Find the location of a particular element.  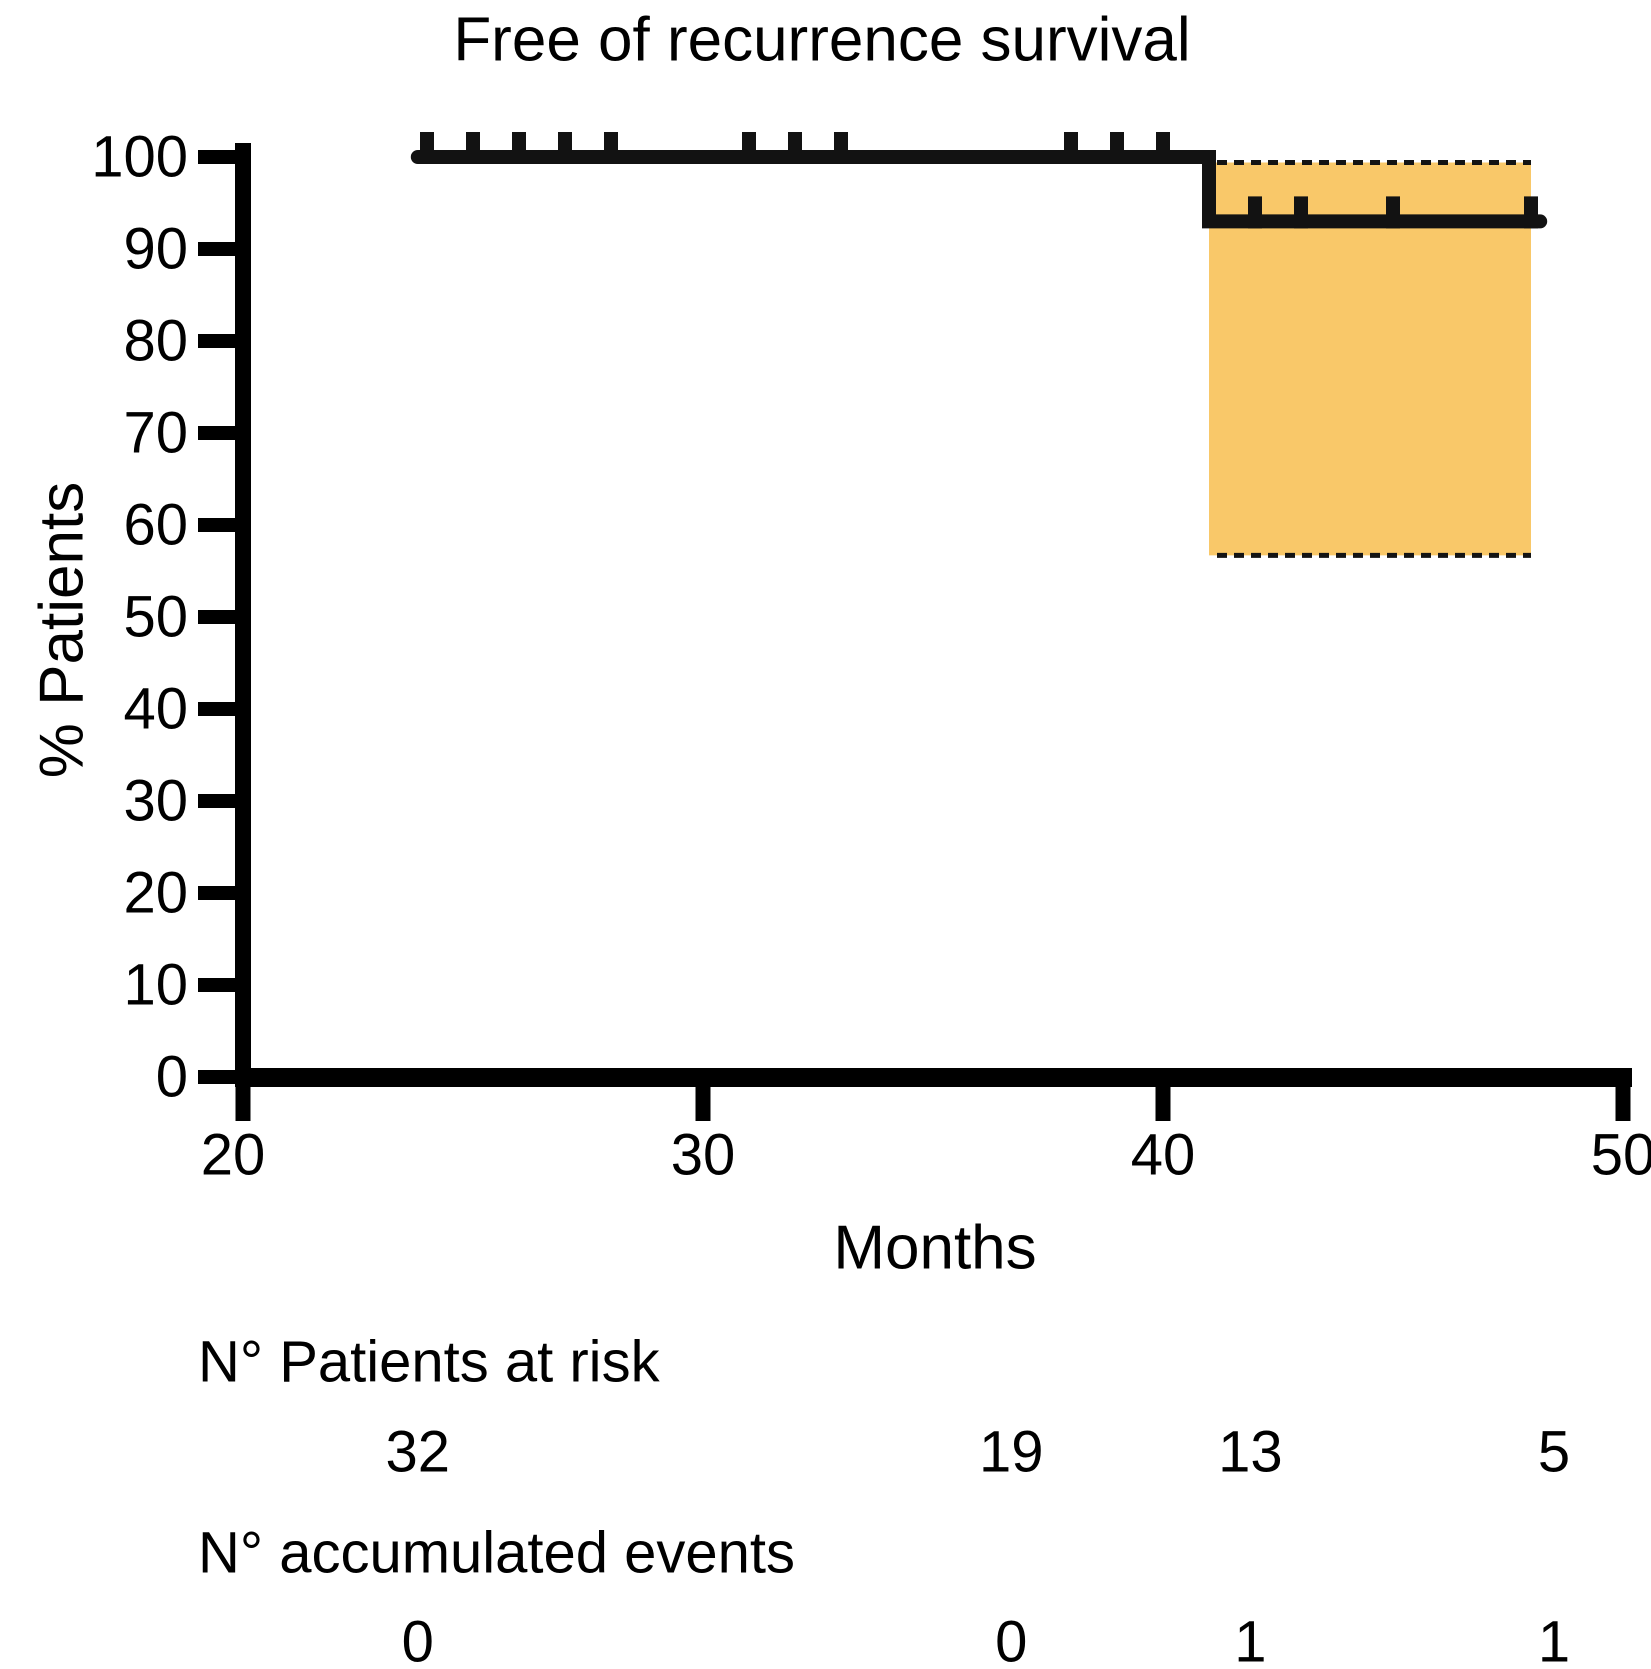

y-tick-label: 10 is located at coordinates (155, 985).